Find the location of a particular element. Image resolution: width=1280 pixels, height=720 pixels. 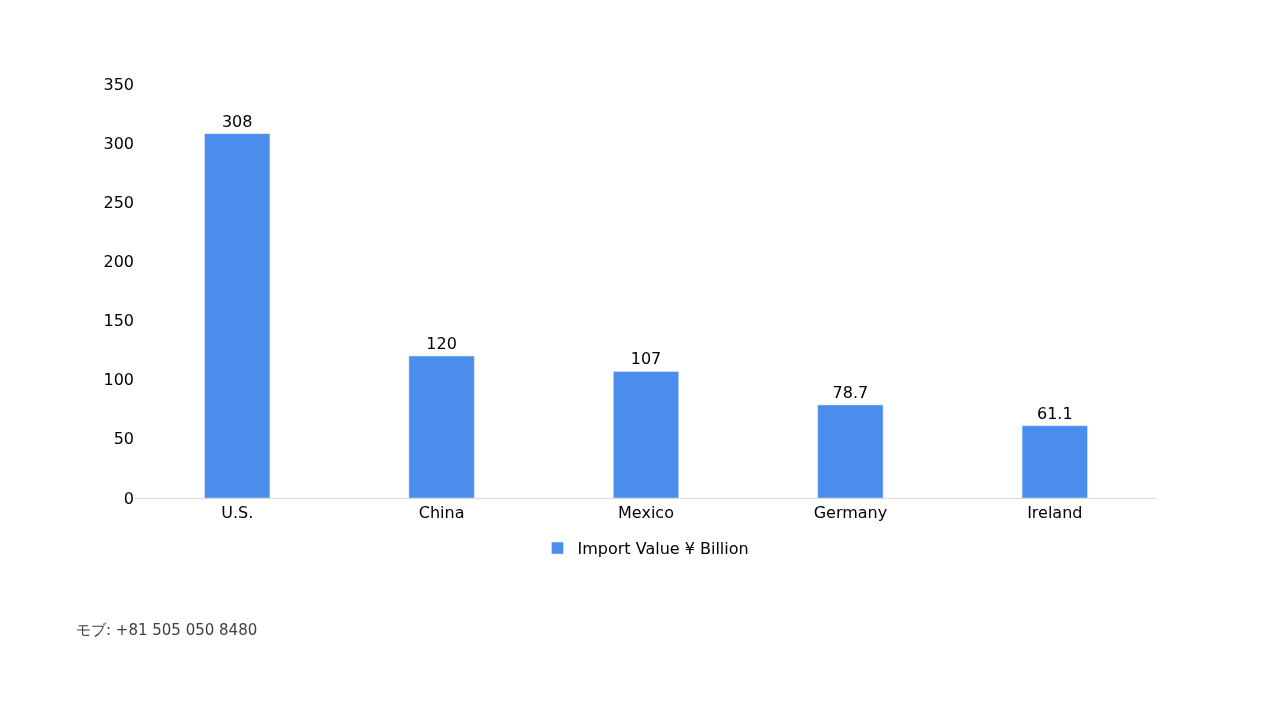

y-tick-label: 250 is located at coordinates (118, 202).